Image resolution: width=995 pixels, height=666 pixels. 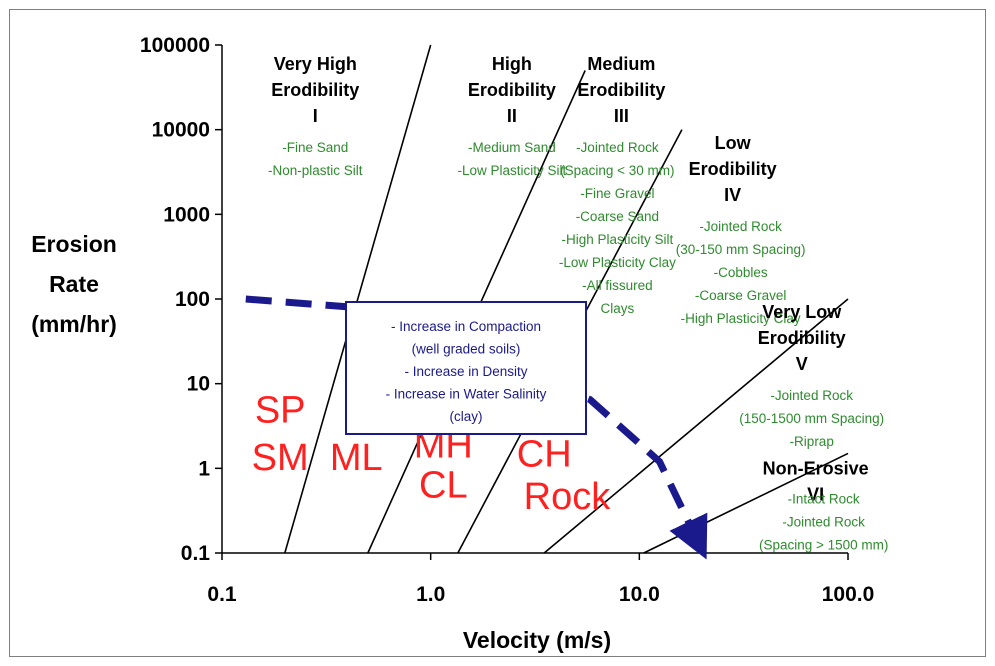 I want to click on zone-material-label: -Low Plasticity Clay, so click(x=617, y=262).